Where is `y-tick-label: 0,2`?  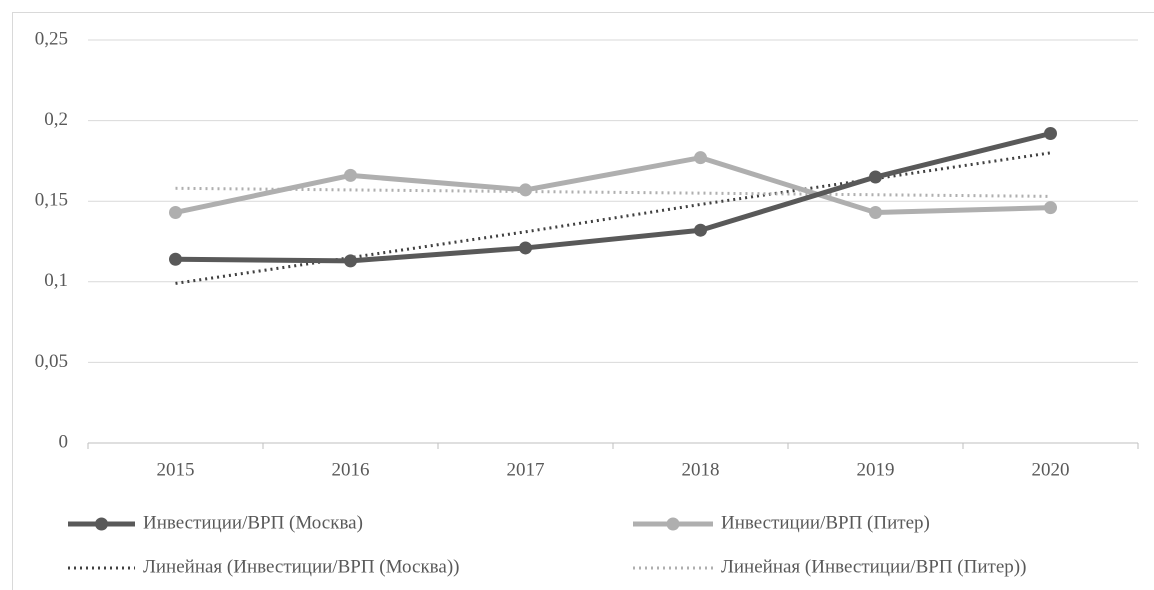
y-tick-label: 0,2 is located at coordinates (56, 119).